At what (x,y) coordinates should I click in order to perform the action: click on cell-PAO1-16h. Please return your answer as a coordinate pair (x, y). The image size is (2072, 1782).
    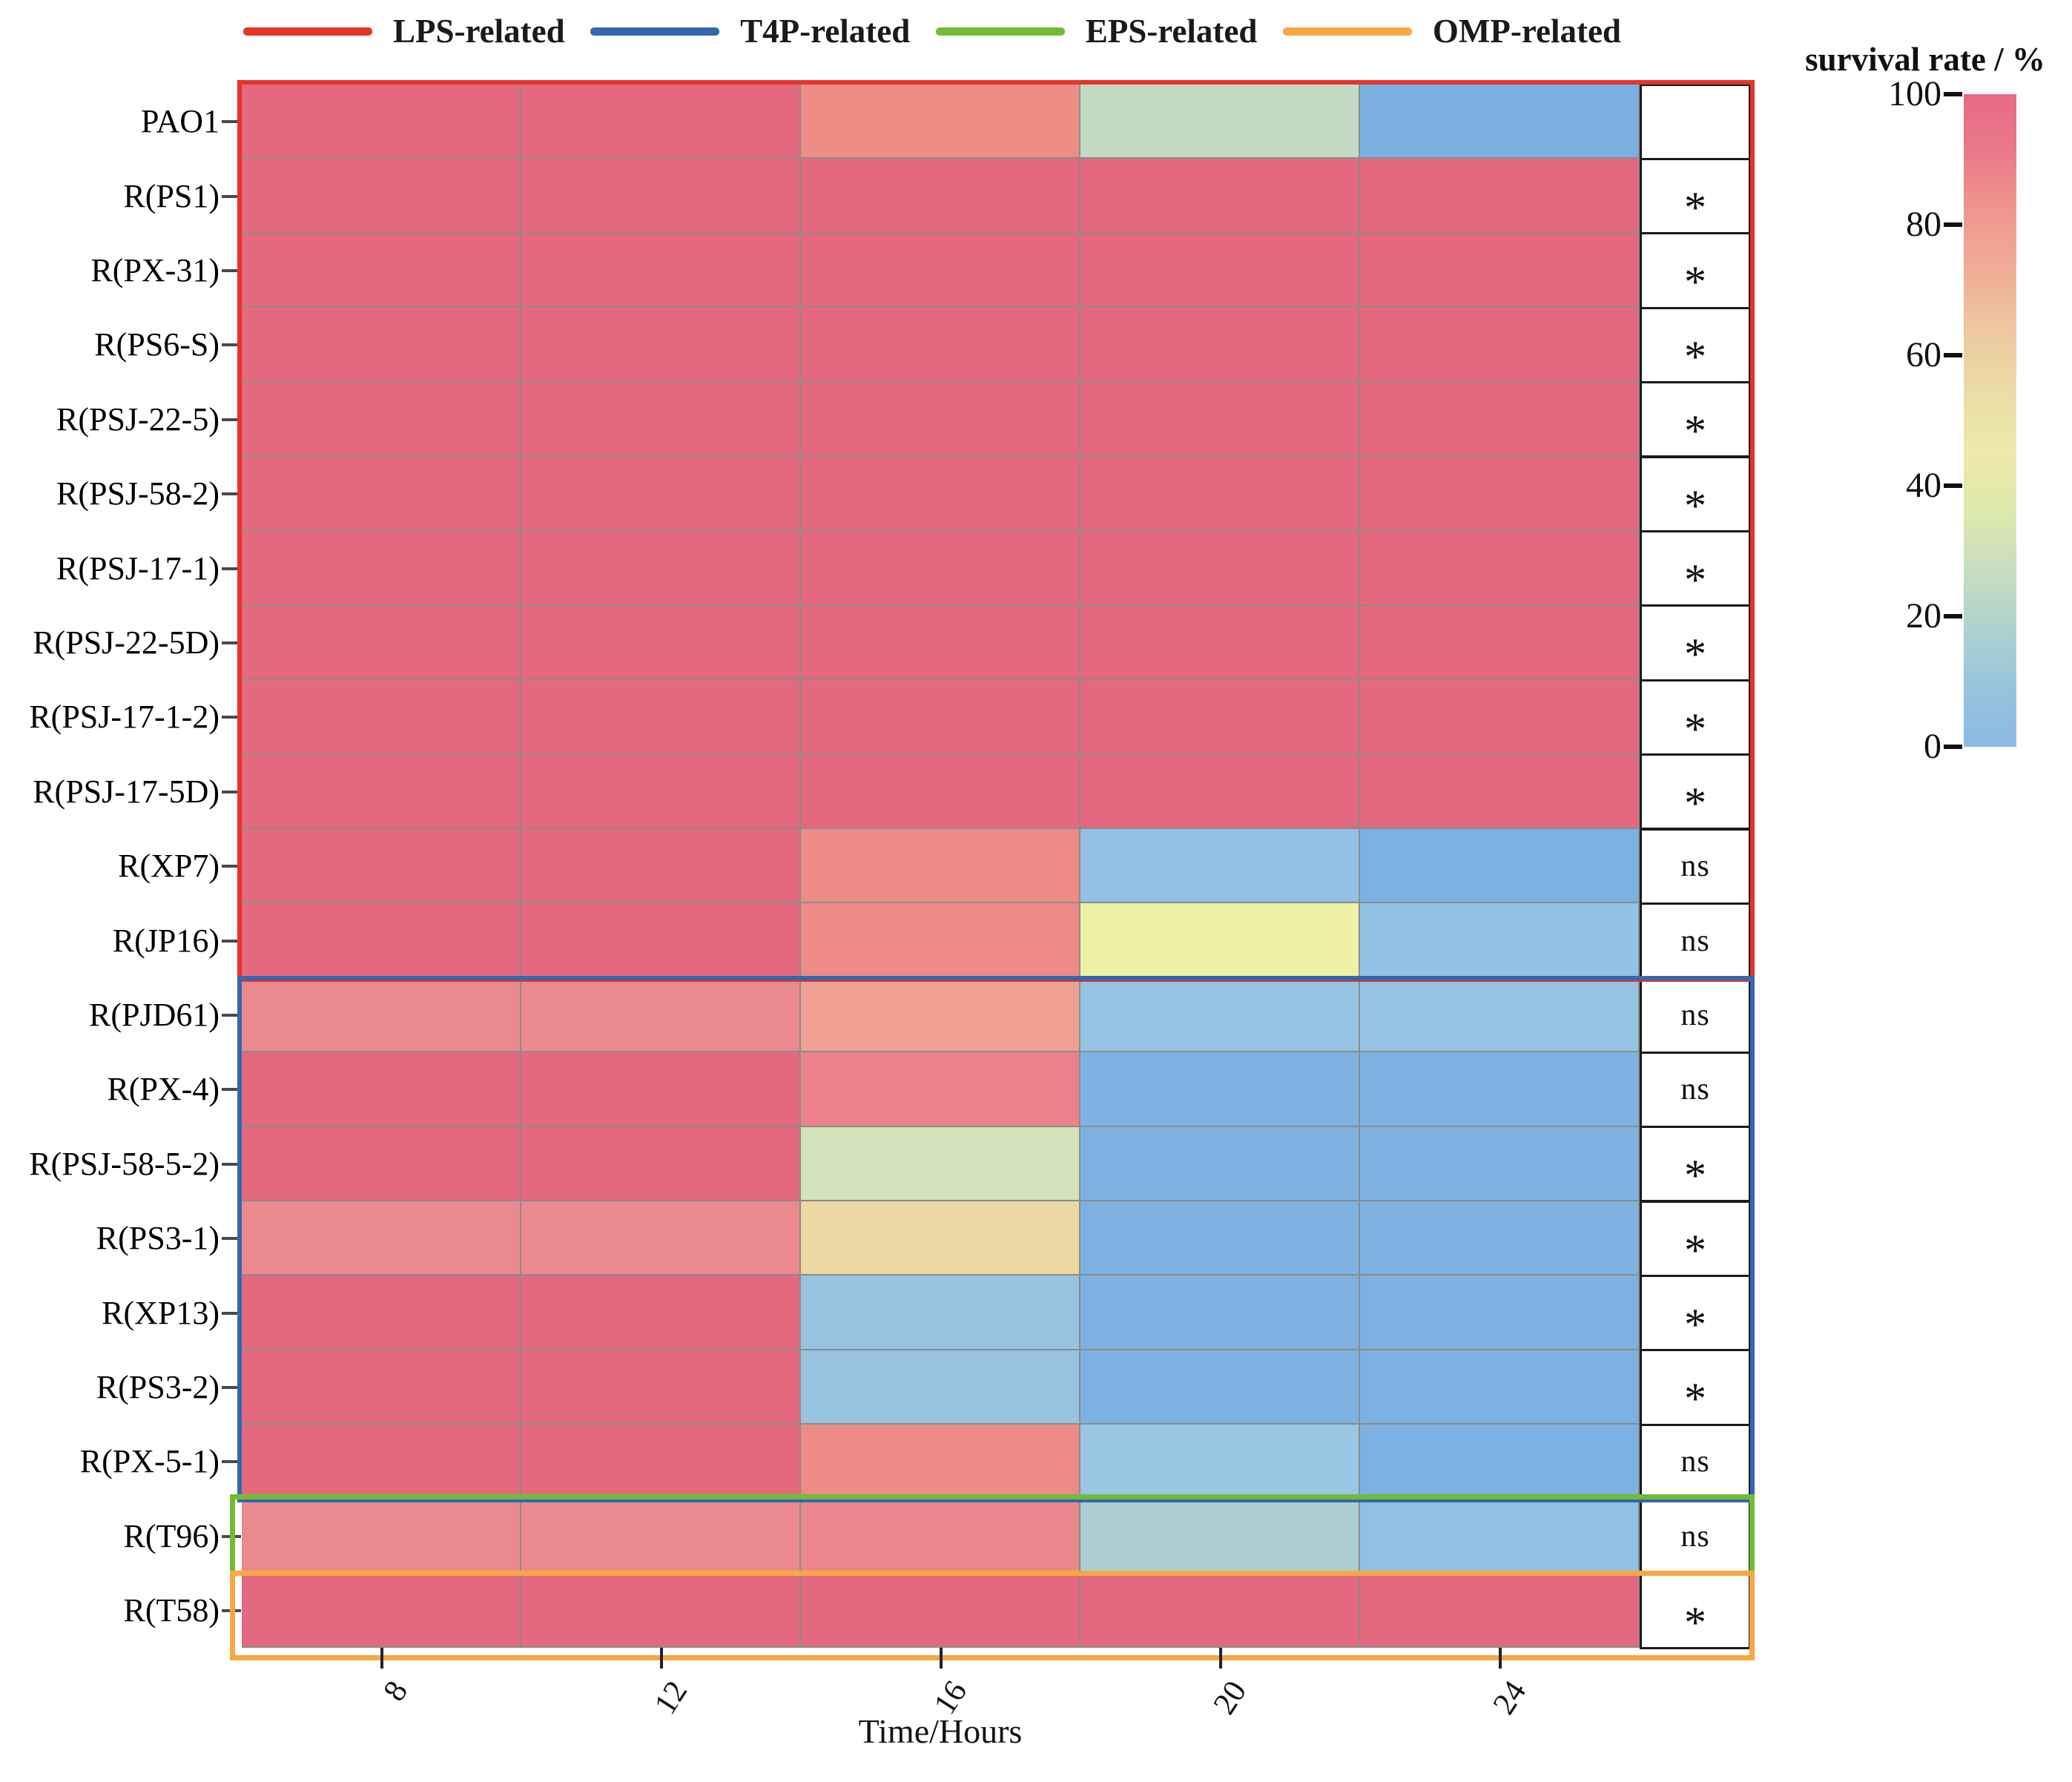
    Looking at the image, I should click on (940, 122).